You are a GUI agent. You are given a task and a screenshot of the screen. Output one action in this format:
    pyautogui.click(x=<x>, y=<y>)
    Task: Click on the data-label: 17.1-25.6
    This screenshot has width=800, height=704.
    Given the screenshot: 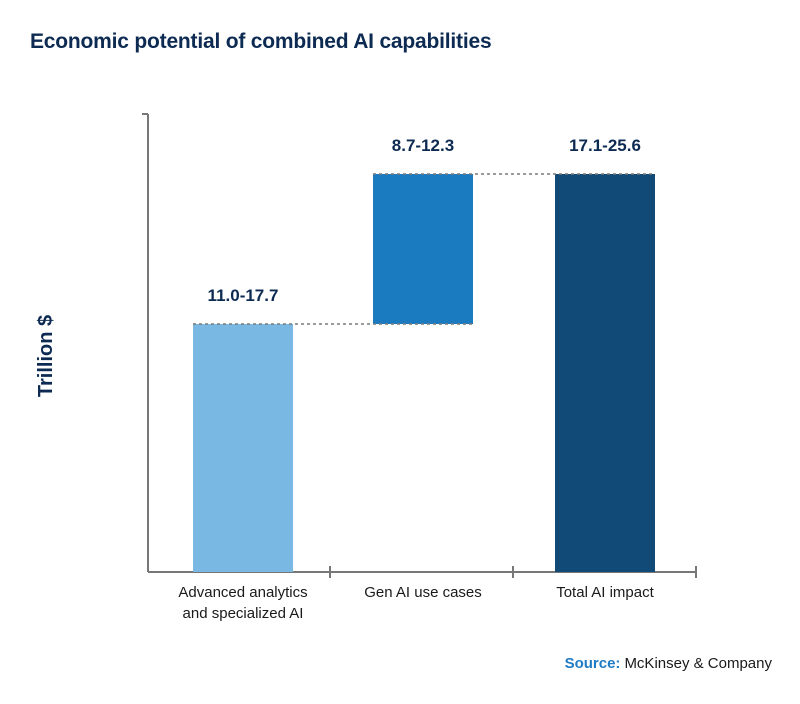 What is the action you would take?
    pyautogui.click(x=605, y=145)
    